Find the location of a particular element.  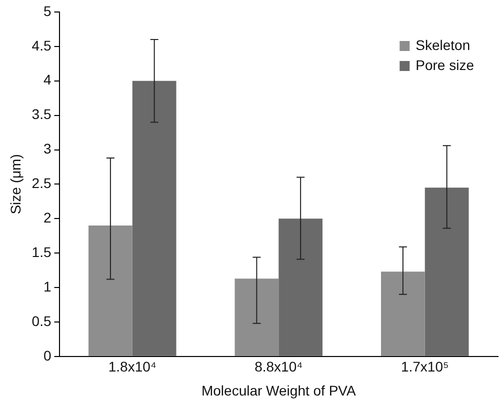

y-tick-label: 5 is located at coordinates (47, 10).